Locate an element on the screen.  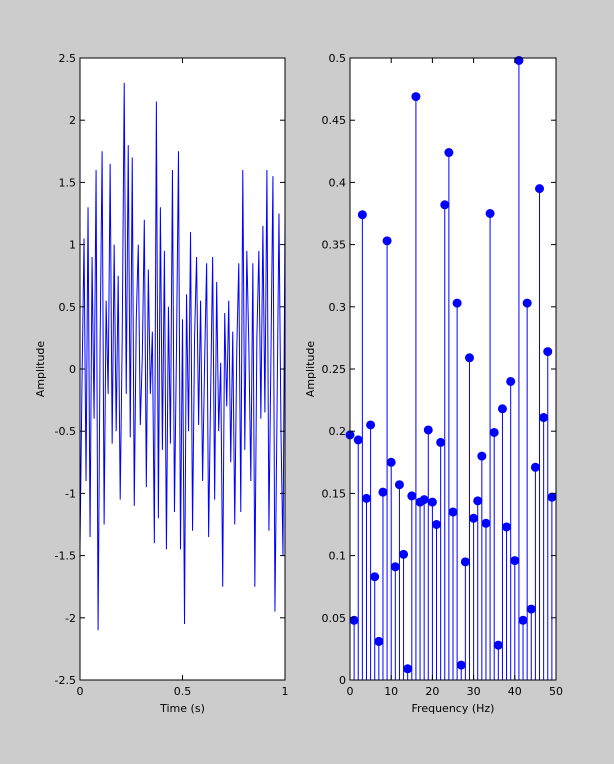
y-tick-label: 0.3 is located at coordinates (338, 307).